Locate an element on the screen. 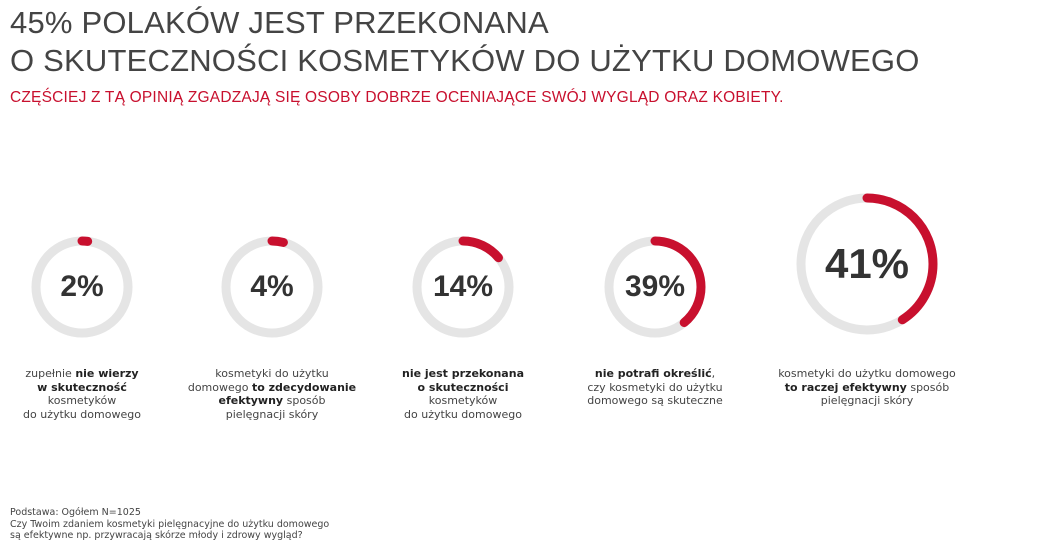 Image resolution: width=1054 pixels, height=547 pixels. description-line: efektywny sposób is located at coordinates (272, 401).